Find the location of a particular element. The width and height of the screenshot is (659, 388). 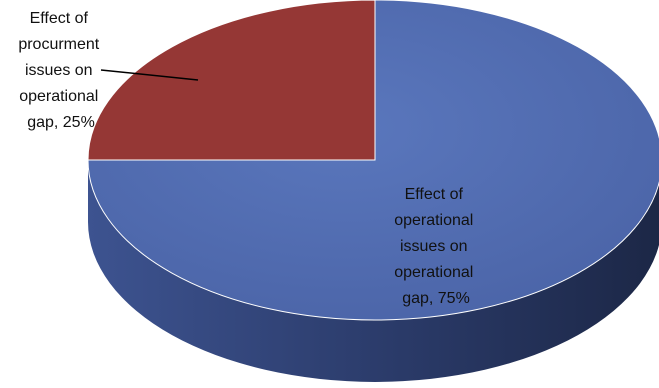

label-line: gap, 75% is located at coordinates (436, 298).